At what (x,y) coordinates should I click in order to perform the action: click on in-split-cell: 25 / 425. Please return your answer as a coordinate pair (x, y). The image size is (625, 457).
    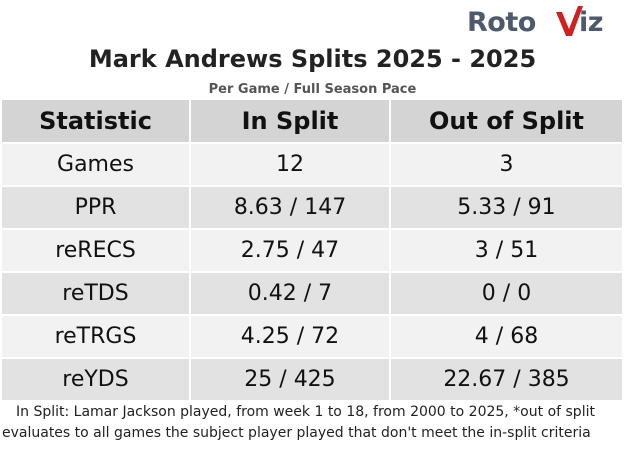
    Looking at the image, I should click on (290, 380).